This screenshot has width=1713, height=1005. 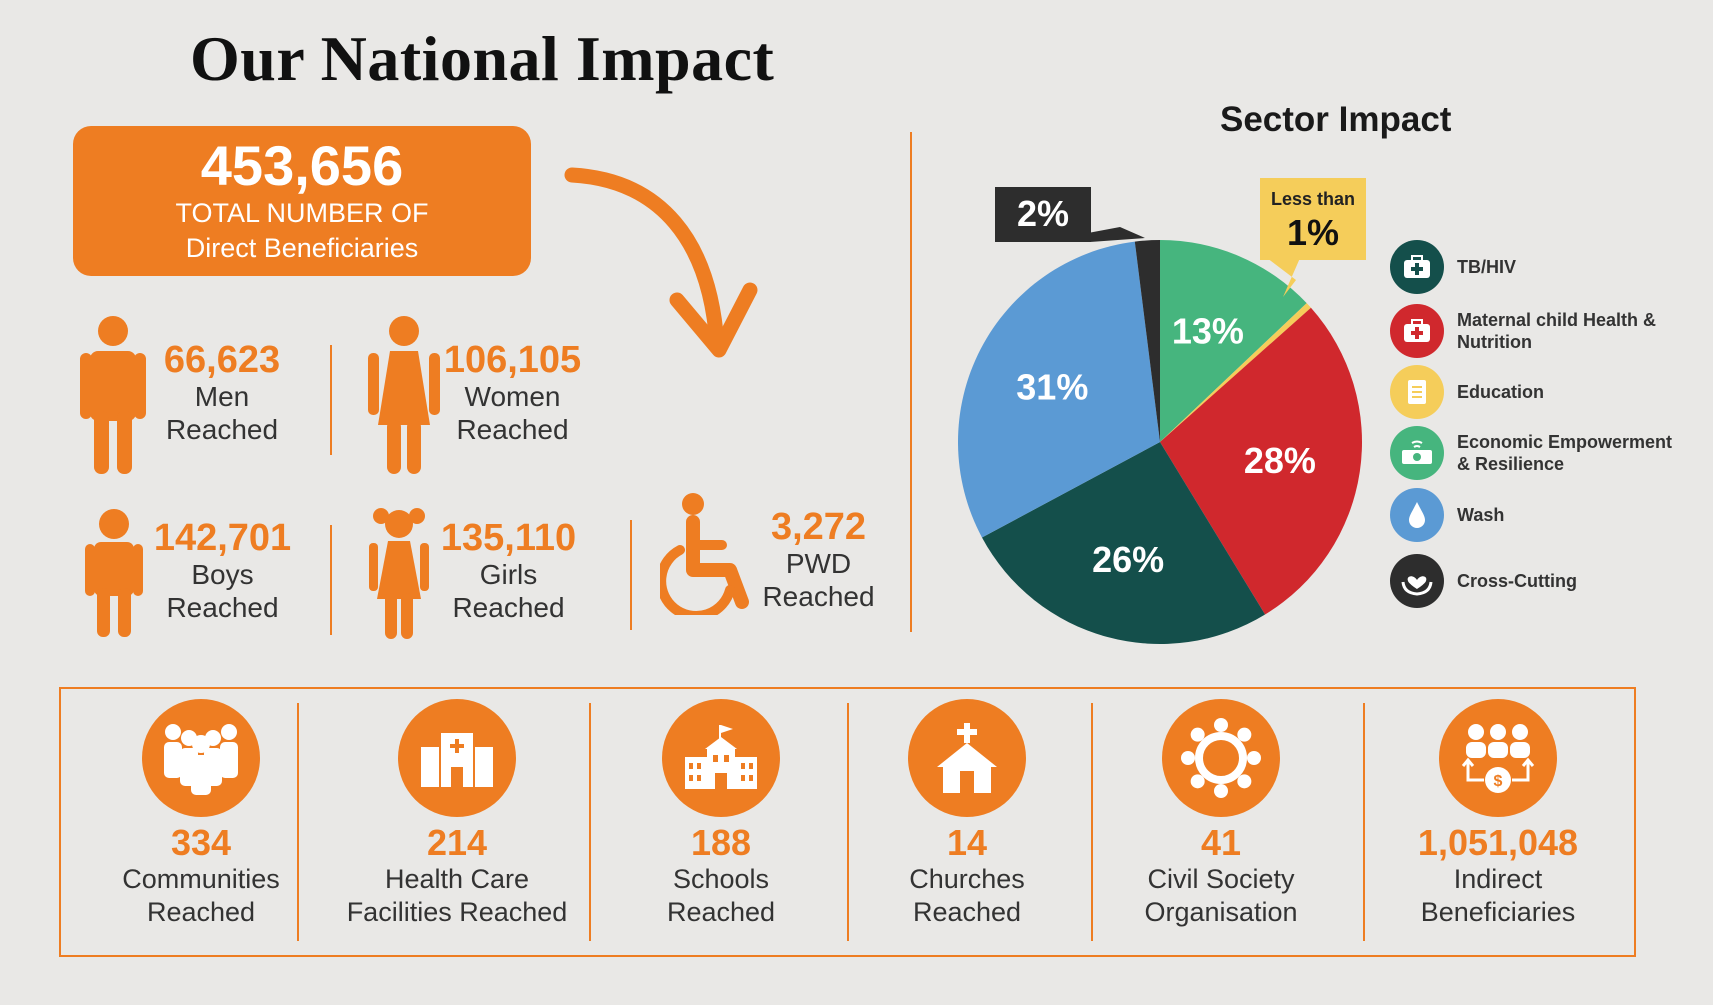 What do you see at coordinates (1498, 758) in the screenshot?
I see `shared-benefit-icon: $` at bounding box center [1498, 758].